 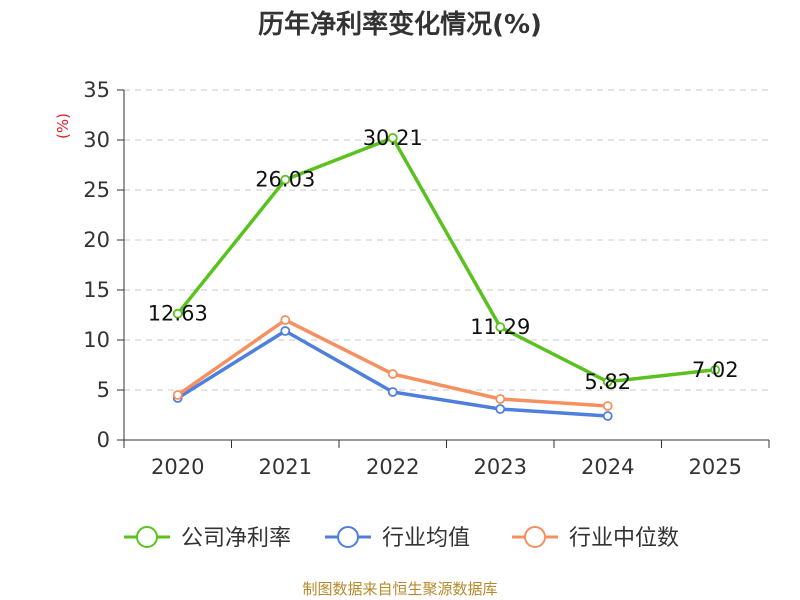 I want to click on data-label: 26.03, so click(x=285, y=180).